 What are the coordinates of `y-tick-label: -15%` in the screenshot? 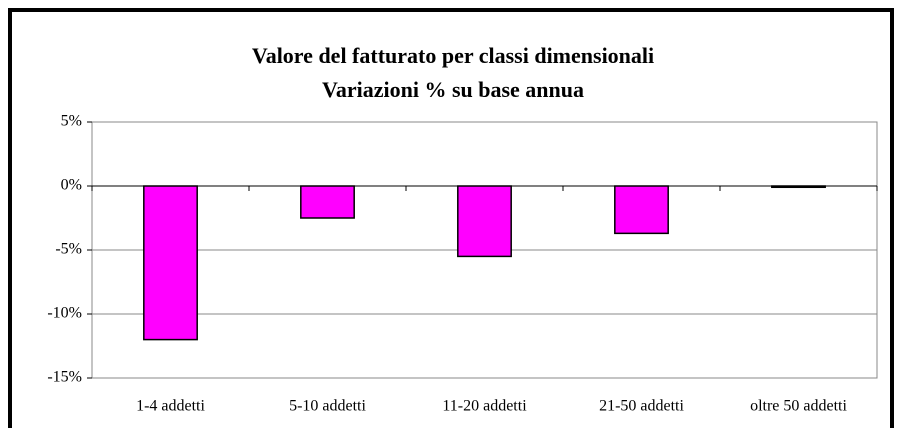 It's located at (64, 377).